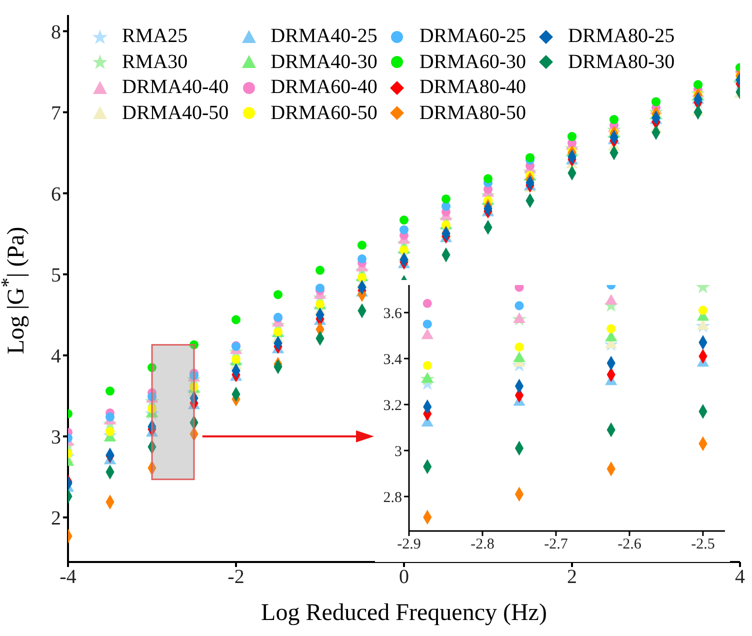 This screenshot has height=636, width=752. I want to click on legend-label: DRMA40-40, so click(175, 88).